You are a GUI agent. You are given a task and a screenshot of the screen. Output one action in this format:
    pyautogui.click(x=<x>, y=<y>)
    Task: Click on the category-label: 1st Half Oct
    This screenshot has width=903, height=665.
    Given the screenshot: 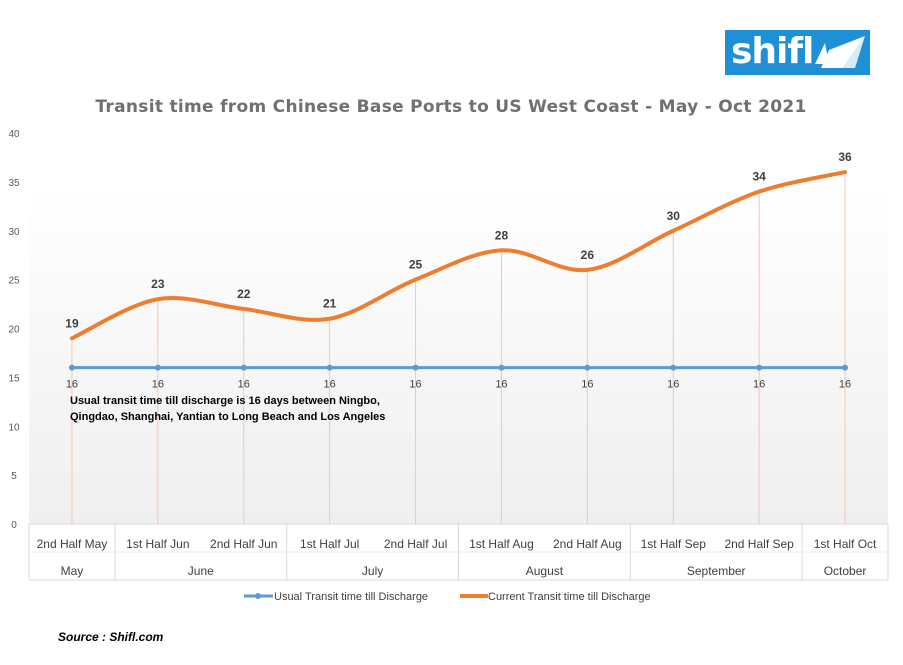 What is the action you would take?
    pyautogui.click(x=845, y=544)
    